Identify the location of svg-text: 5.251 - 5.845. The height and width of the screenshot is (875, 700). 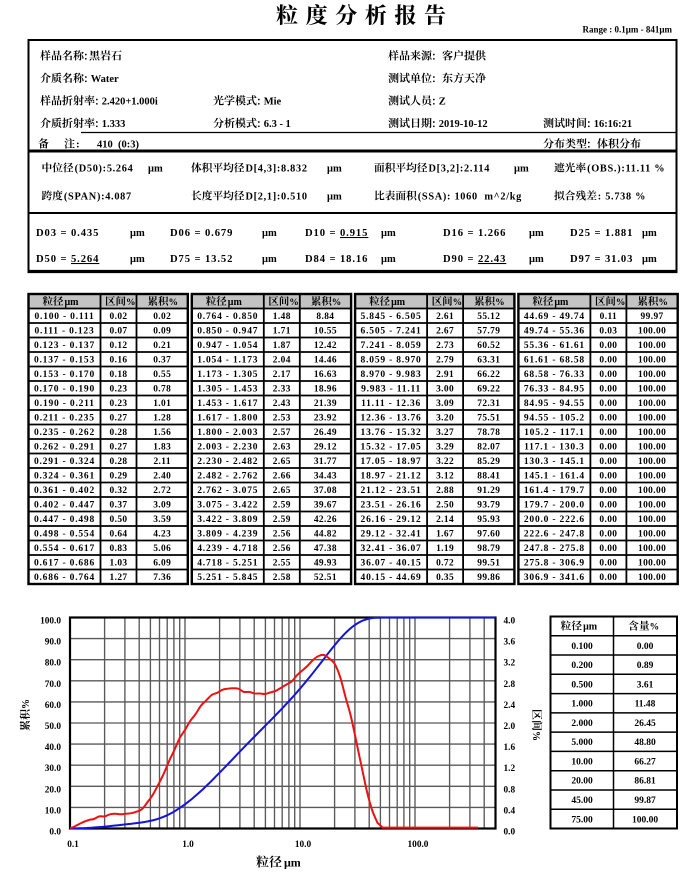
(227, 578).